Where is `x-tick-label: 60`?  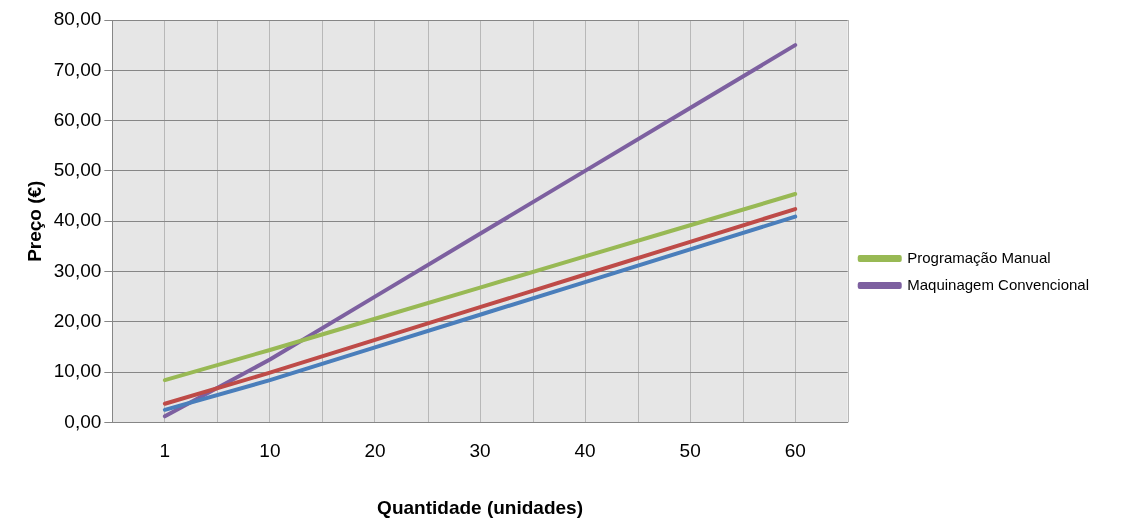
x-tick-label: 60 is located at coordinates (795, 451).